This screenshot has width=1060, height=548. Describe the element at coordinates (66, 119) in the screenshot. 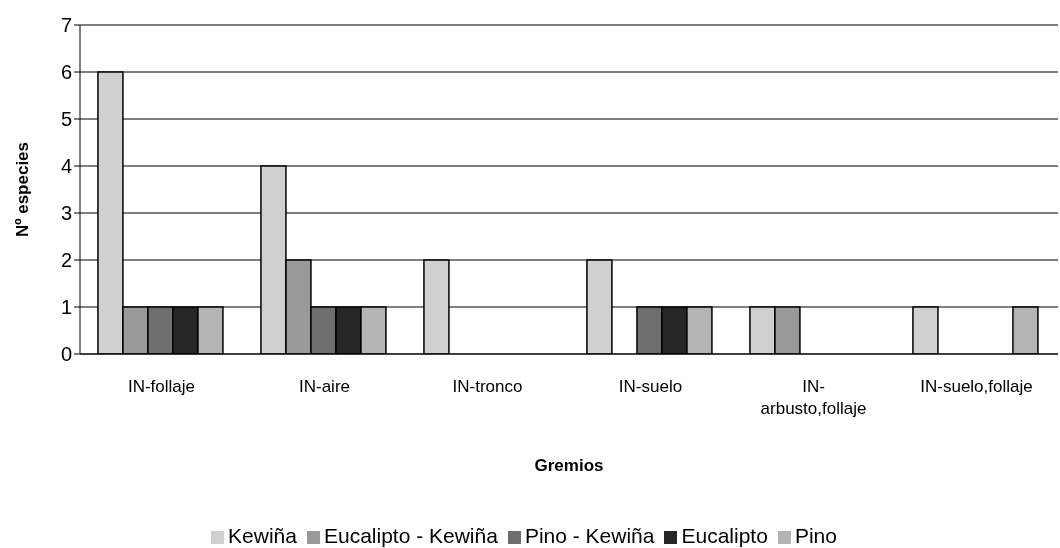

I see `y-tick-label: 5` at that location.